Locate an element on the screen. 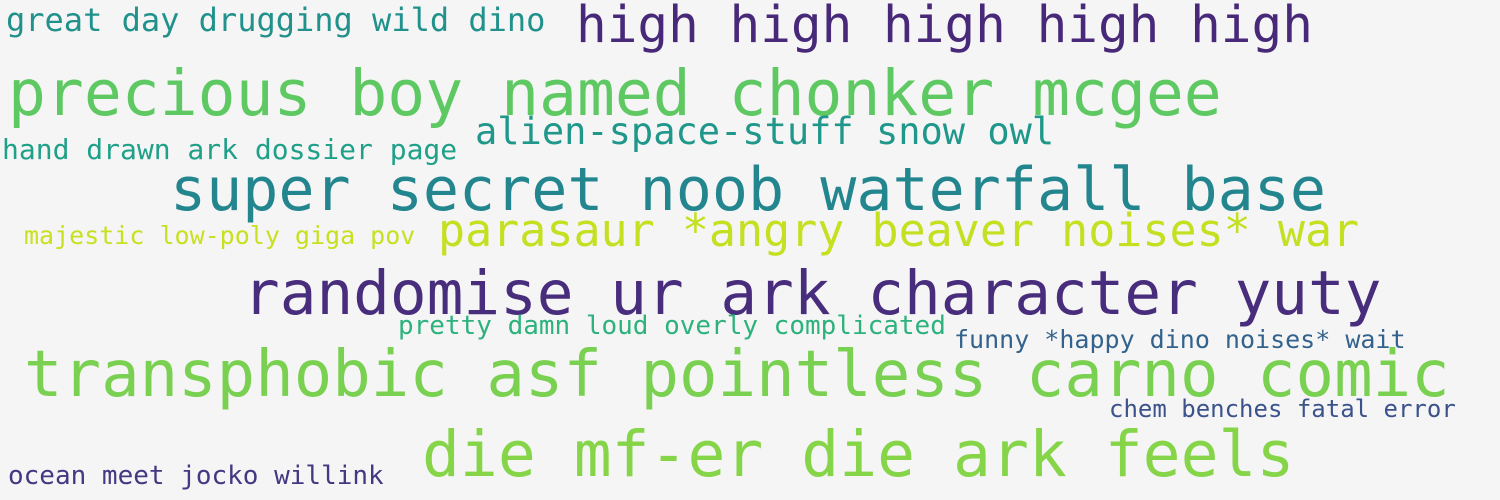  phrase-super-secret-noob-waterfall-base: super secret noob waterfall base is located at coordinates (748, 190).